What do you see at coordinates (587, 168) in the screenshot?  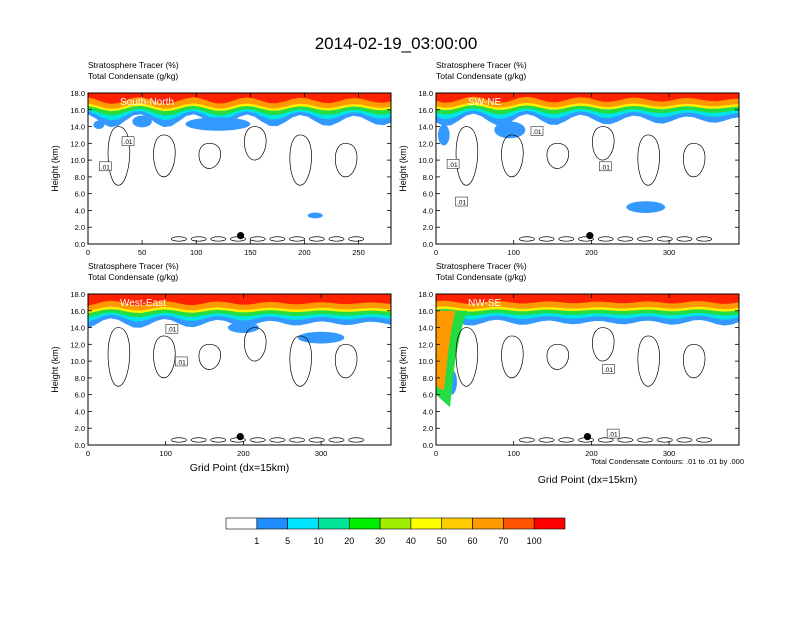 I see `plot-area: .01 .01 .01 .01` at bounding box center [587, 168].